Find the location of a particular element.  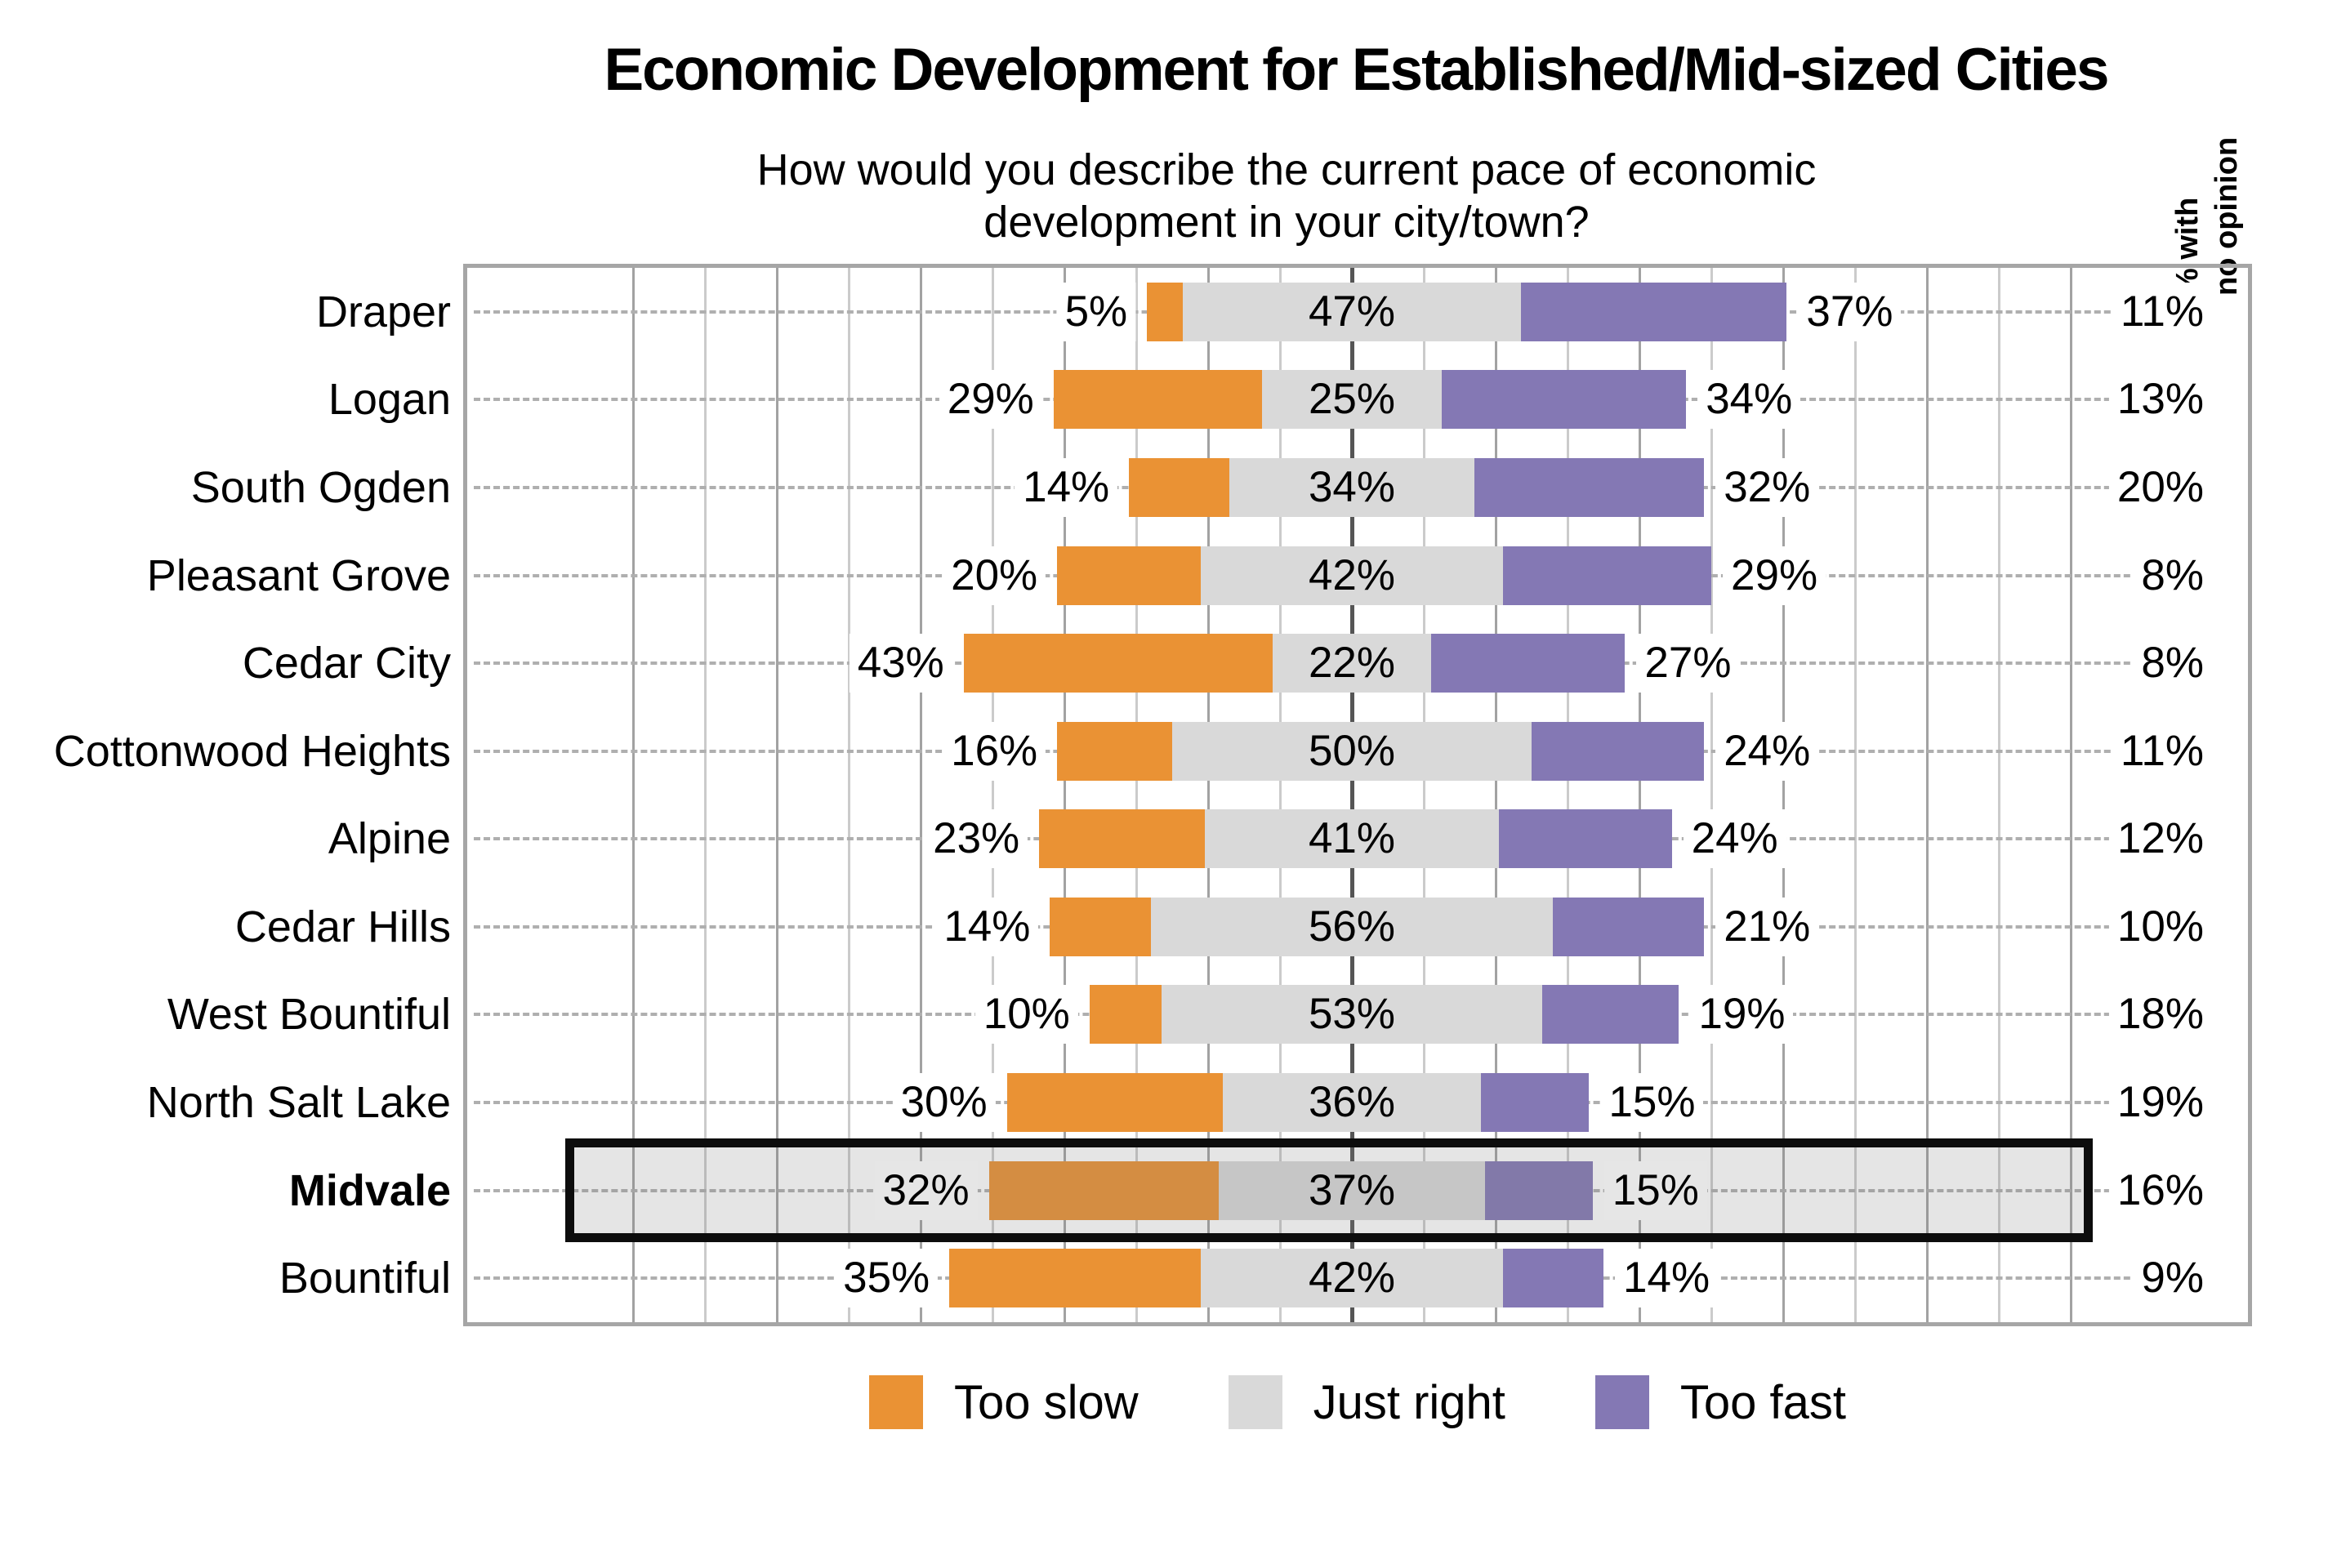

value-label-just-right: 37% is located at coordinates (1352, 1189).